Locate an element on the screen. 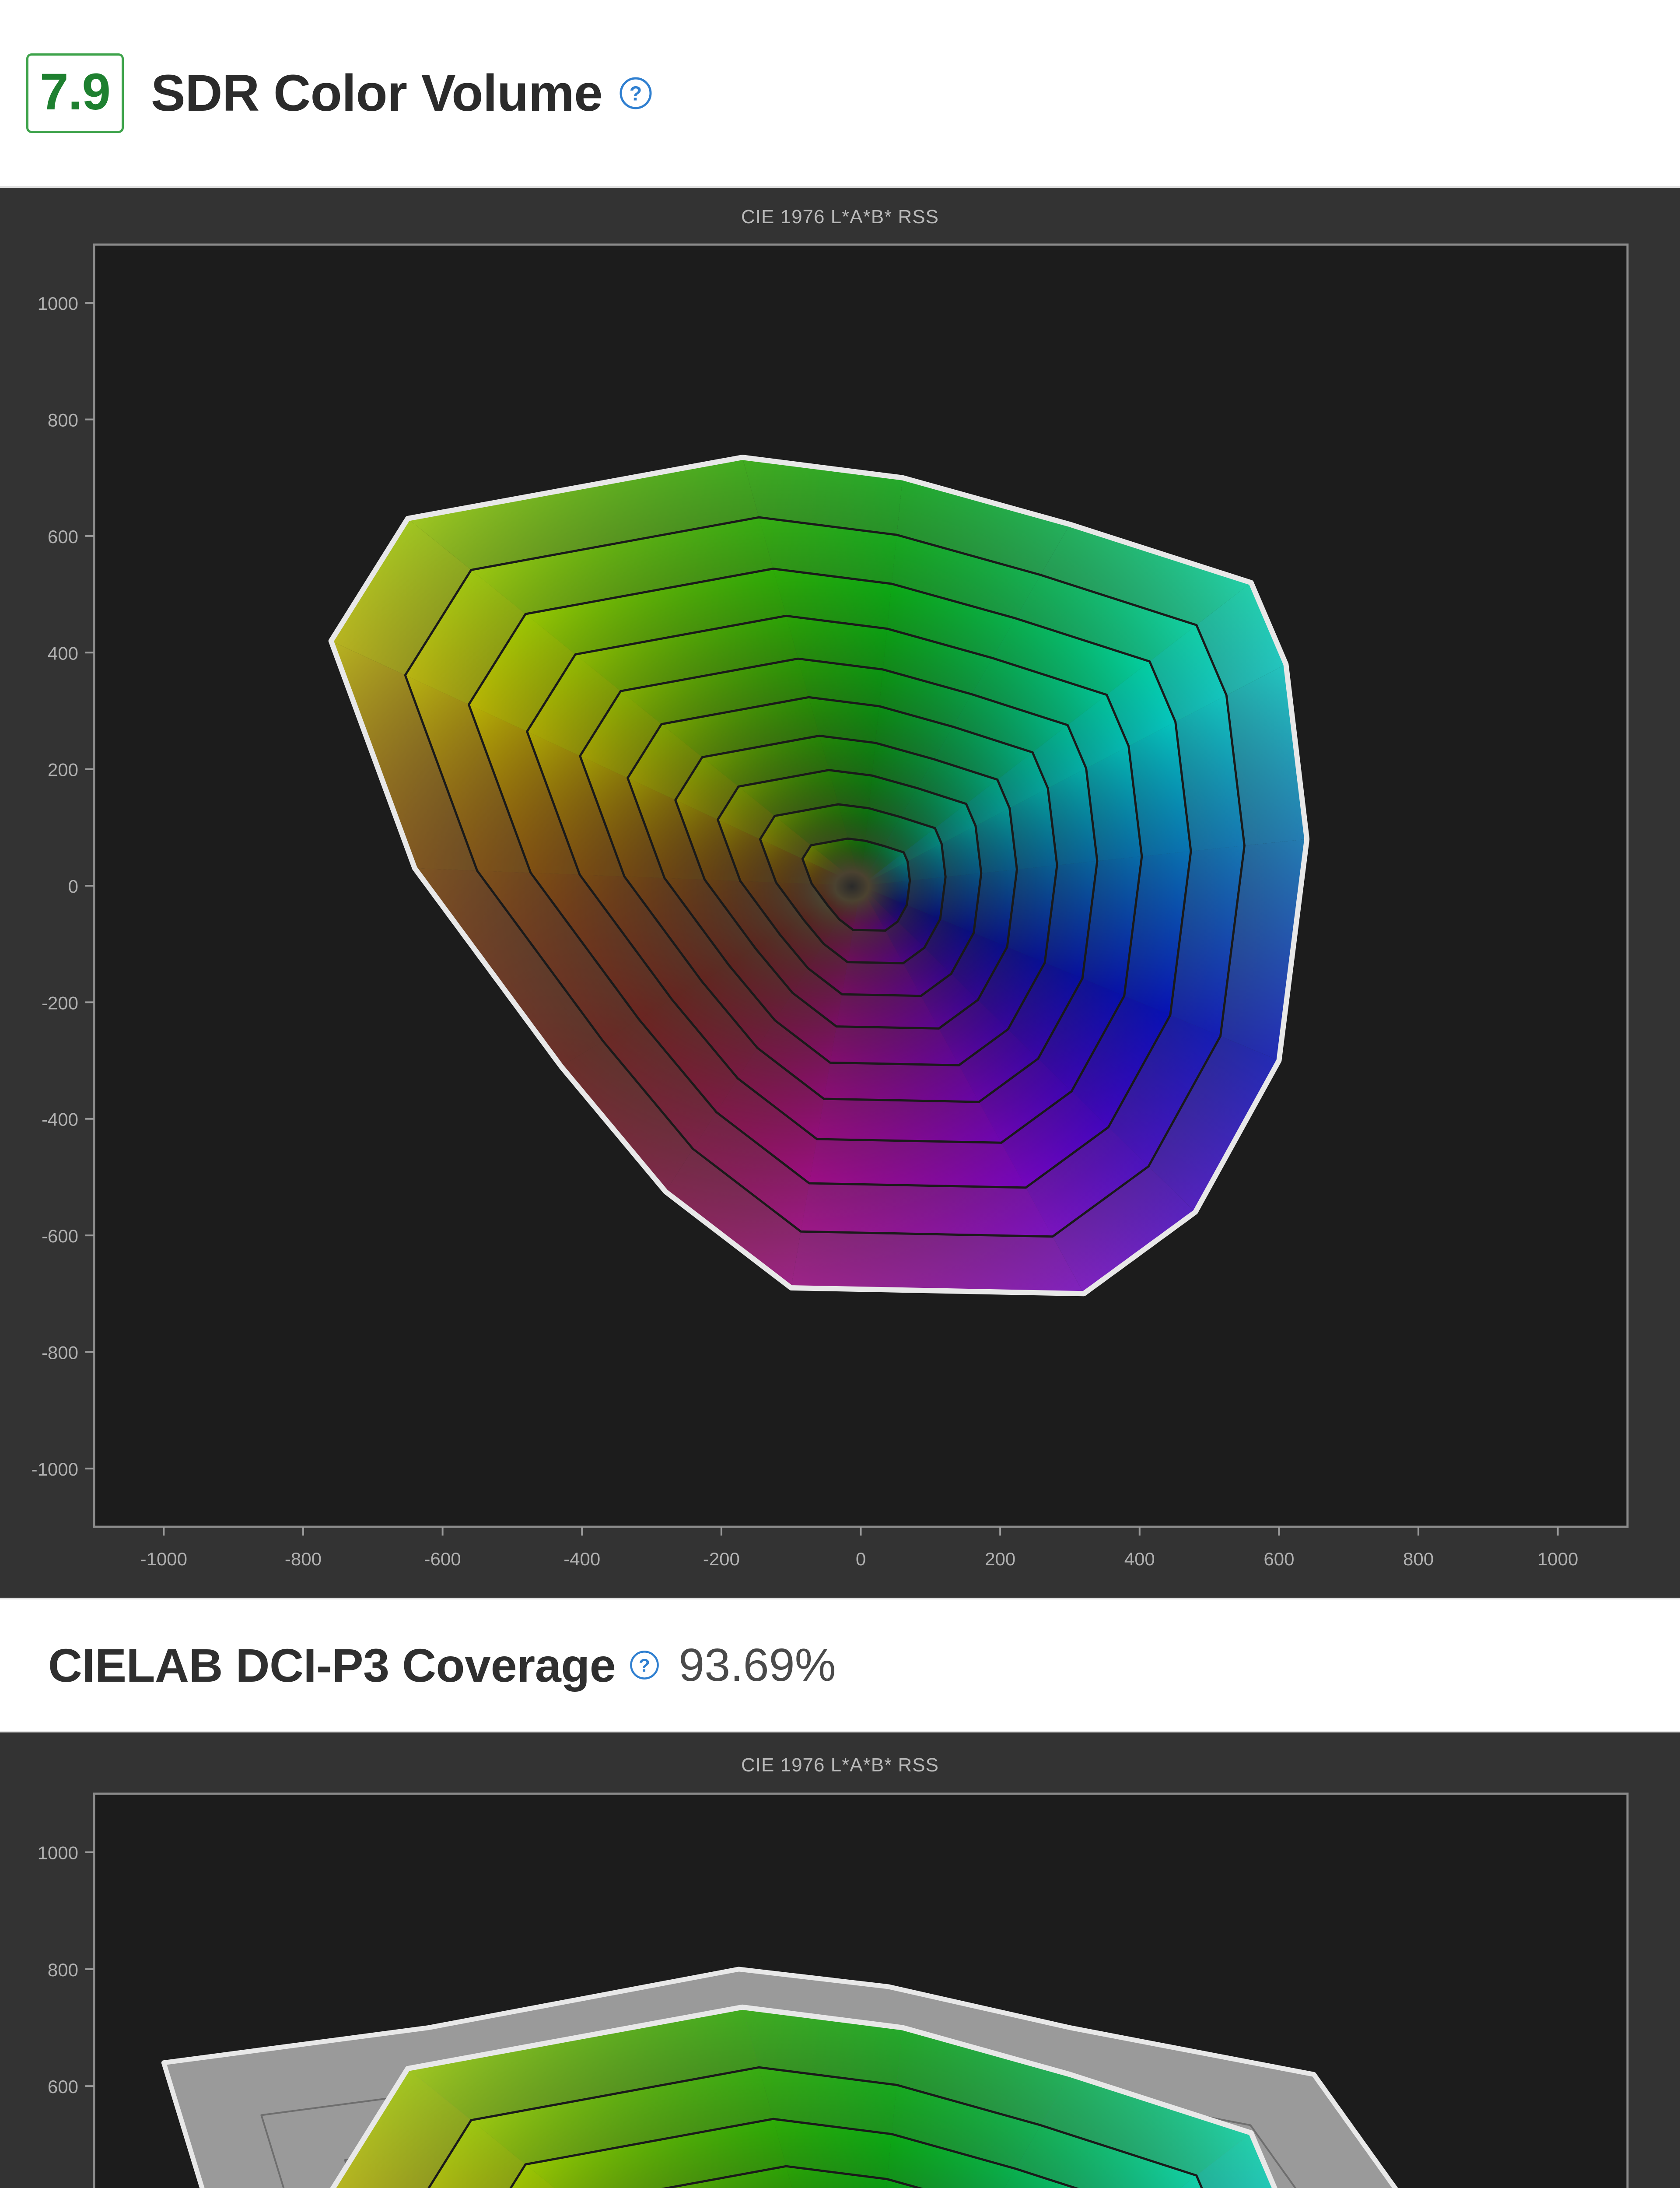 The width and height of the screenshot is (1680, 2188). section-header: 7.9 SDR Color Volume ? is located at coordinates (840, 93).